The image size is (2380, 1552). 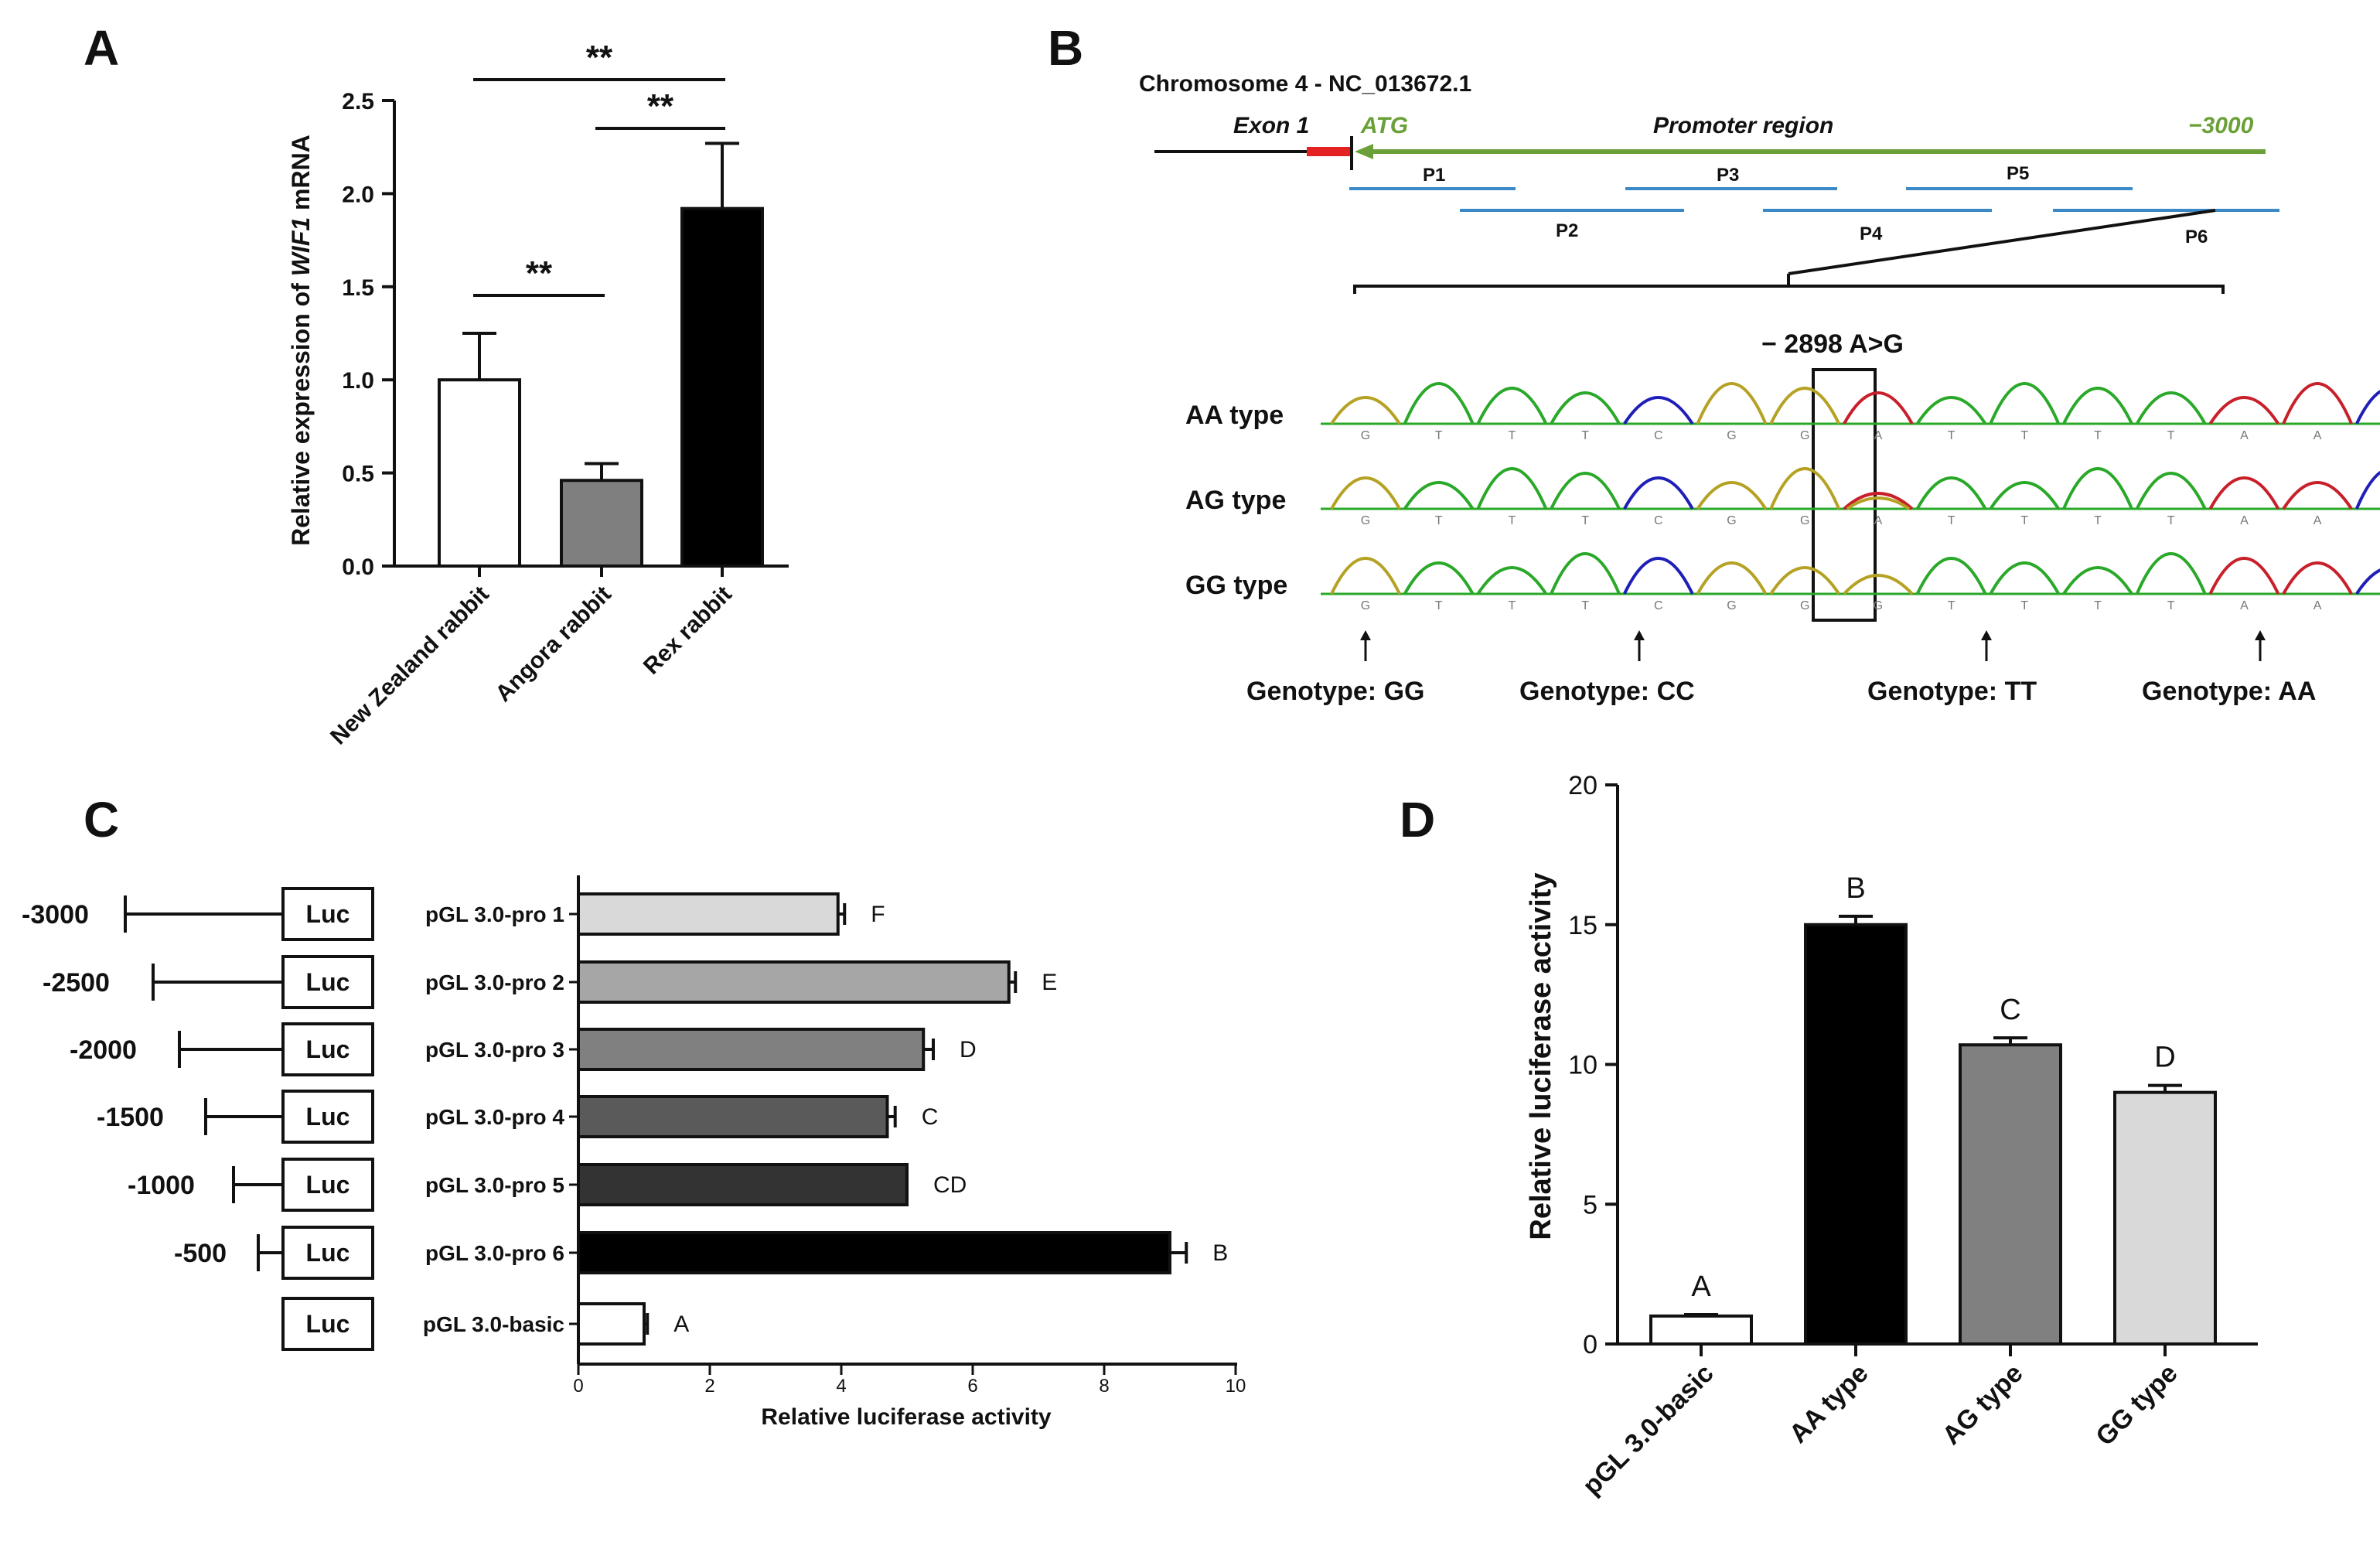 I want to click on zoom-connector, so click(x=2002, y=242).